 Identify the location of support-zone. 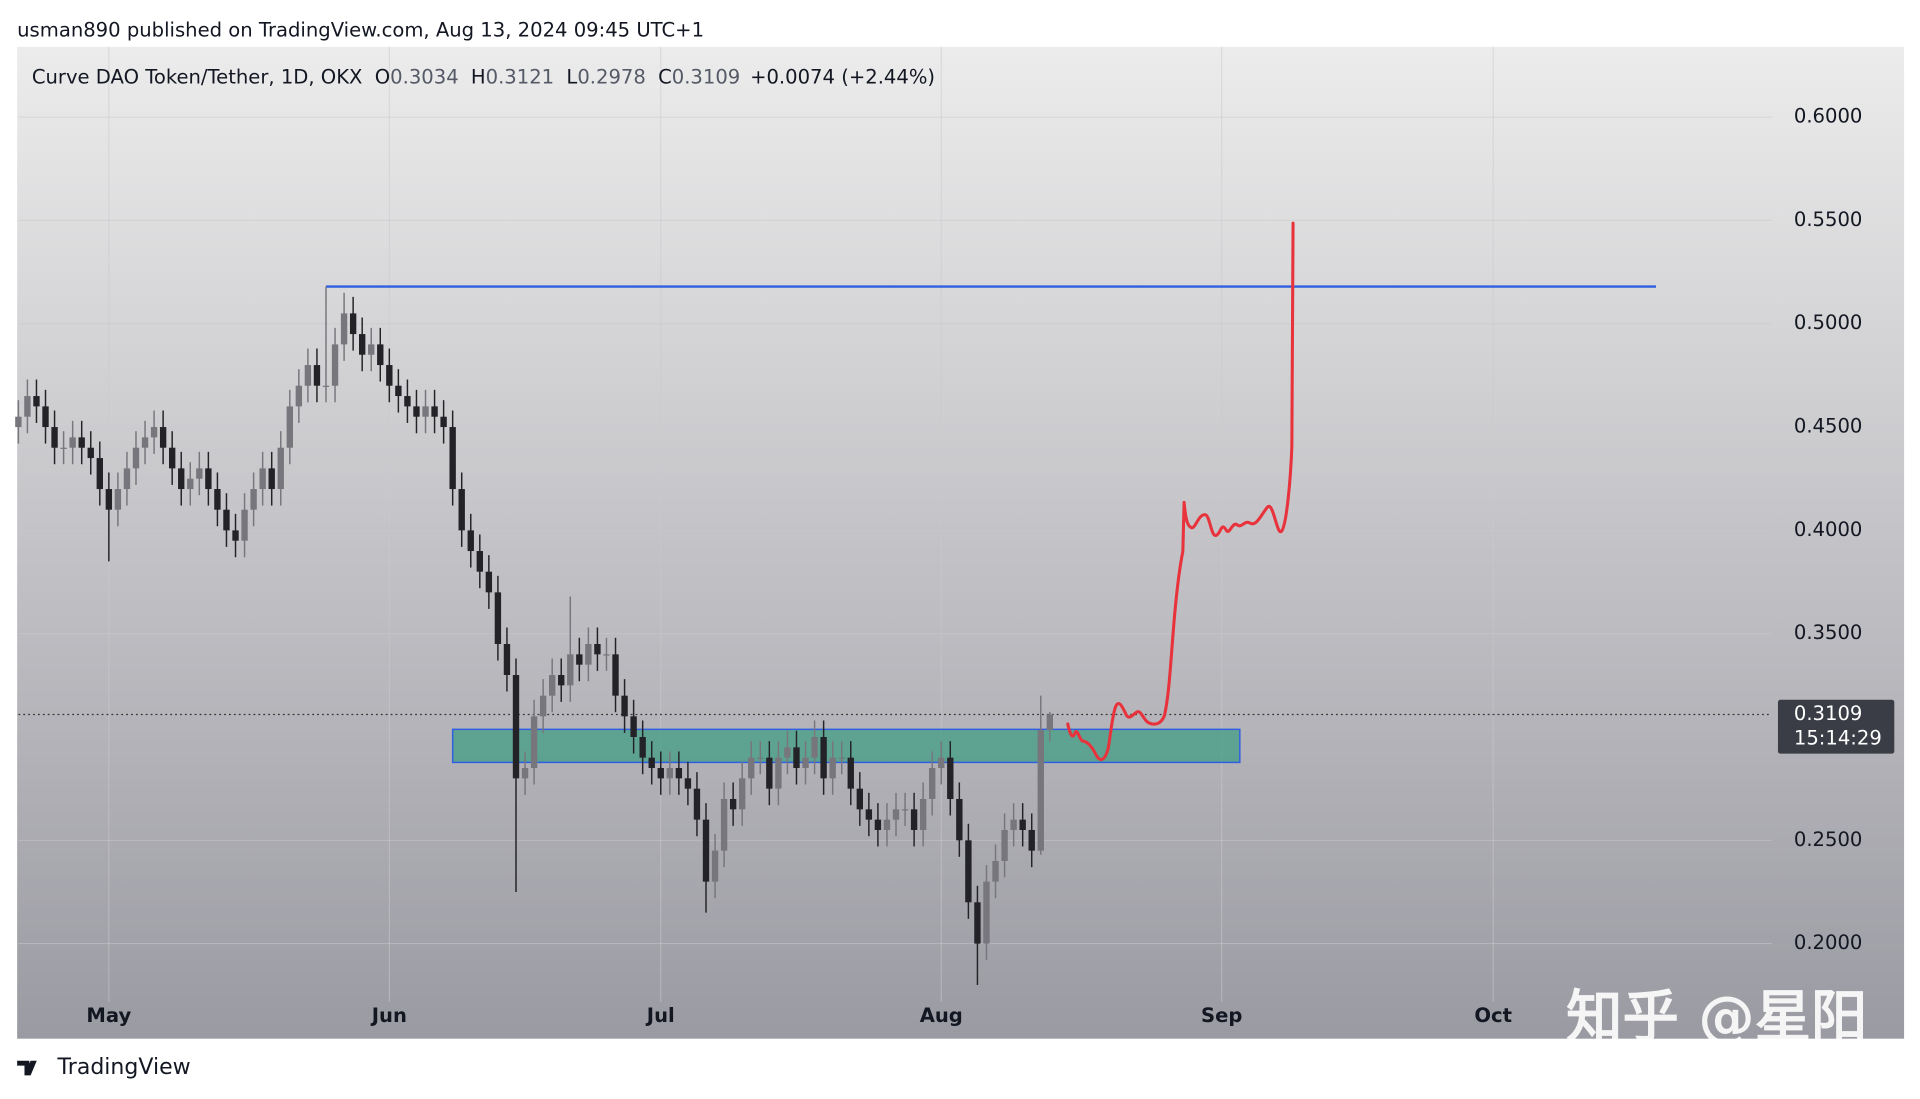
(846, 746).